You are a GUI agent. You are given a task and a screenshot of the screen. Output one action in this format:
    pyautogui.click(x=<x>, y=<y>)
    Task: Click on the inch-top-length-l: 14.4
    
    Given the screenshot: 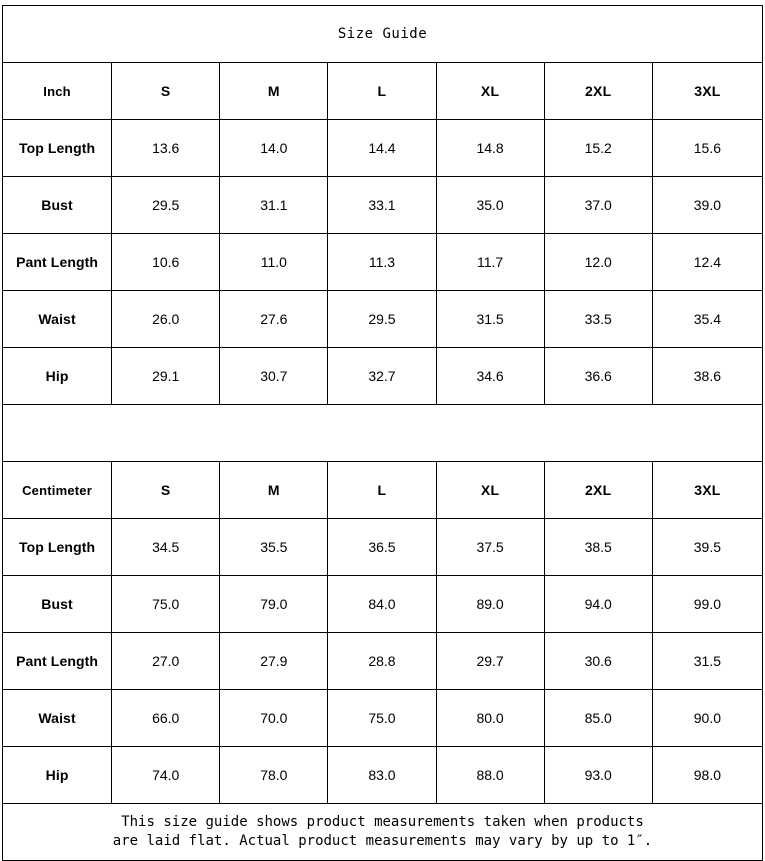 What is the action you would take?
    pyautogui.click(x=382, y=148)
    